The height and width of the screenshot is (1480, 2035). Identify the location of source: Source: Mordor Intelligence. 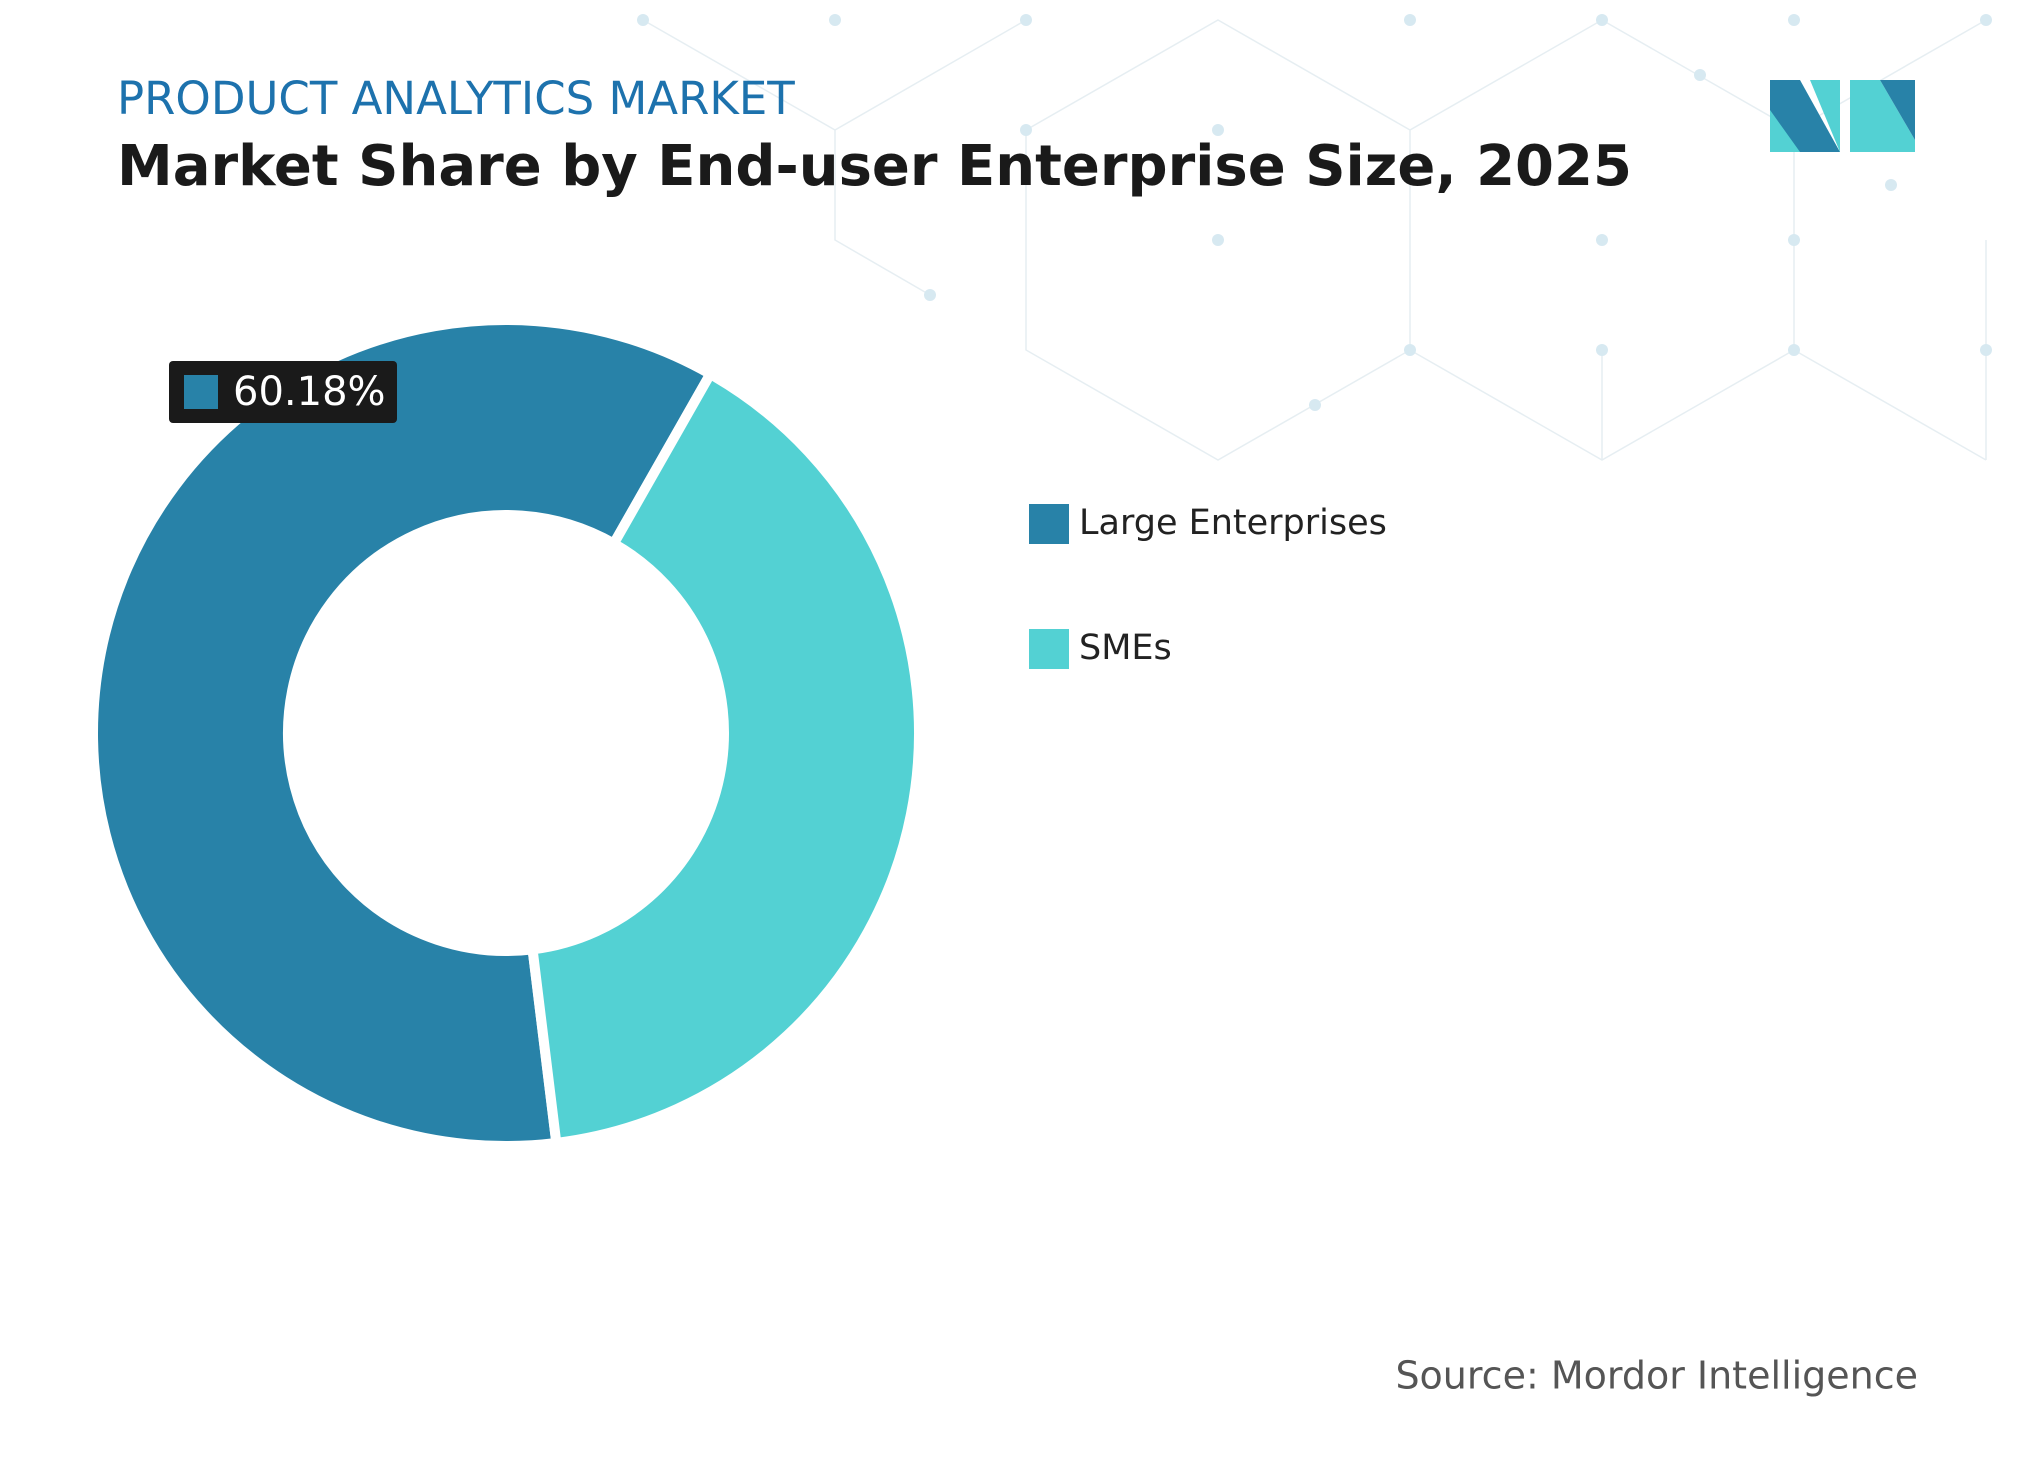
(1656, 1376).